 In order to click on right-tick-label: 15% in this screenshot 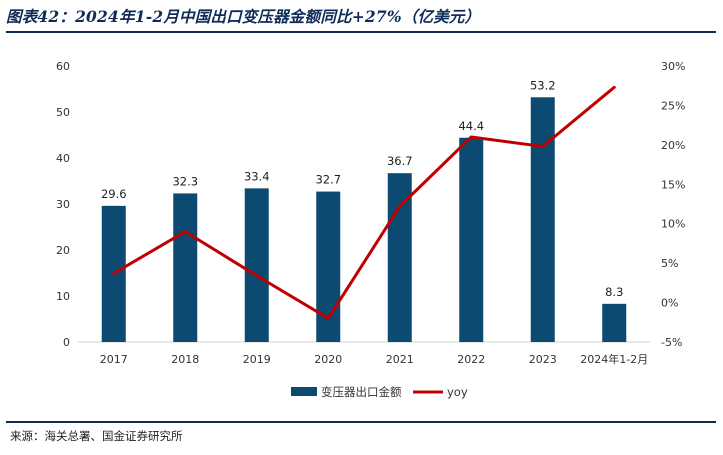, I will do `click(673, 184)`.